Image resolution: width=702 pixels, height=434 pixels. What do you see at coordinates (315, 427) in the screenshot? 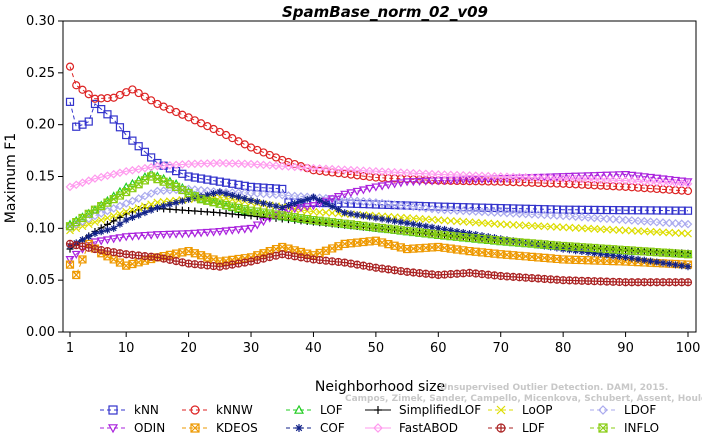
I see `legend-item: COF` at bounding box center [315, 427].